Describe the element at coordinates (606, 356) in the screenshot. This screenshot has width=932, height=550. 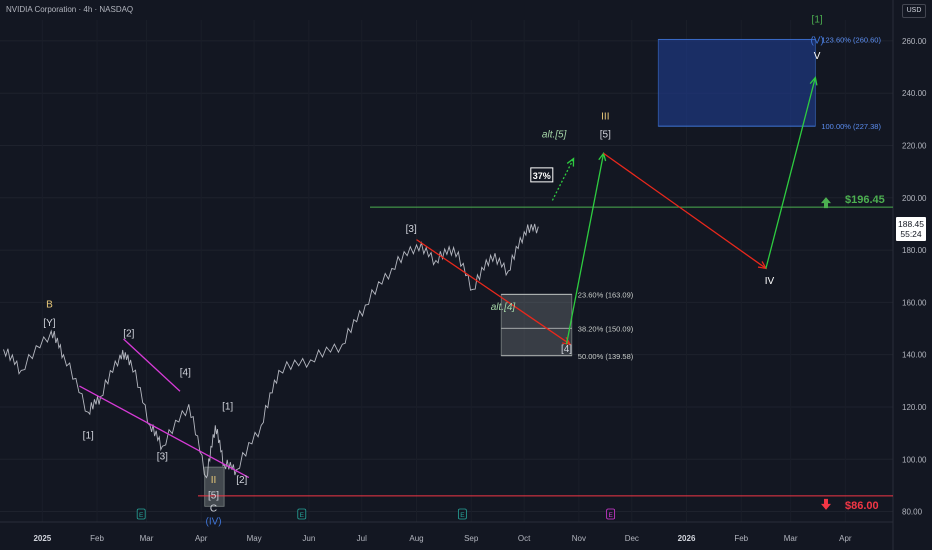
I see `fib-level-label: 50.00% (139.58)` at that location.